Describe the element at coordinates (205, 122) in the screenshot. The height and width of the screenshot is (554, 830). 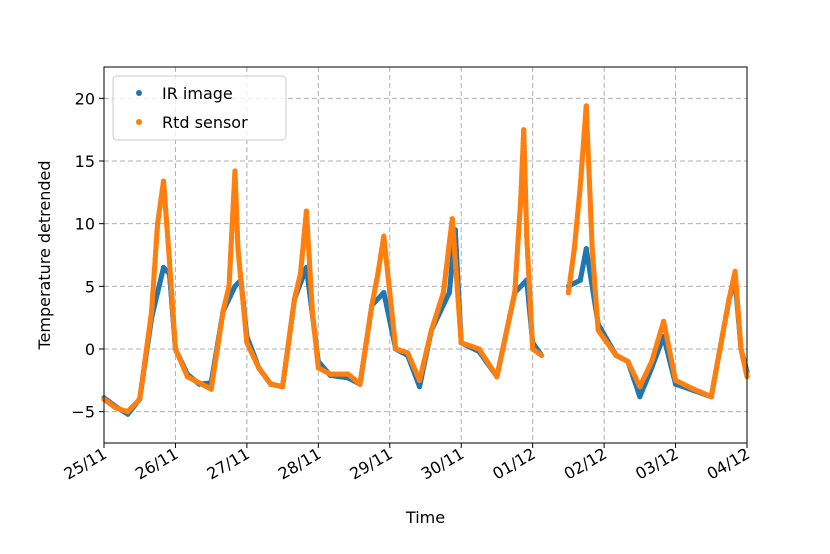
I see `legend-label-rtd-sensor: Rtd sensor` at that location.